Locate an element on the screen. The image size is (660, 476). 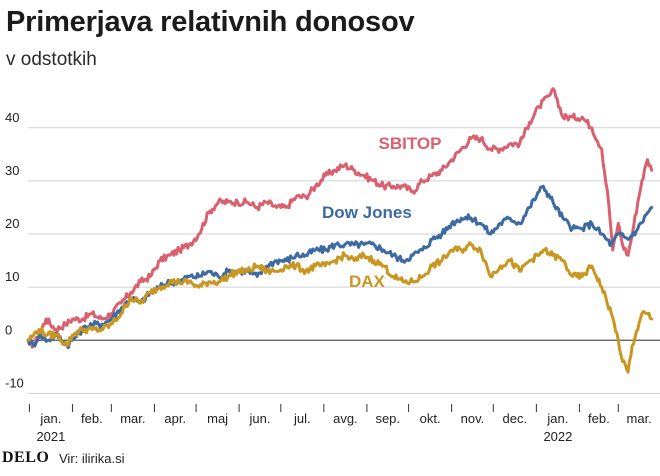
series-label-sbitop: SBITOP is located at coordinates (409, 143).